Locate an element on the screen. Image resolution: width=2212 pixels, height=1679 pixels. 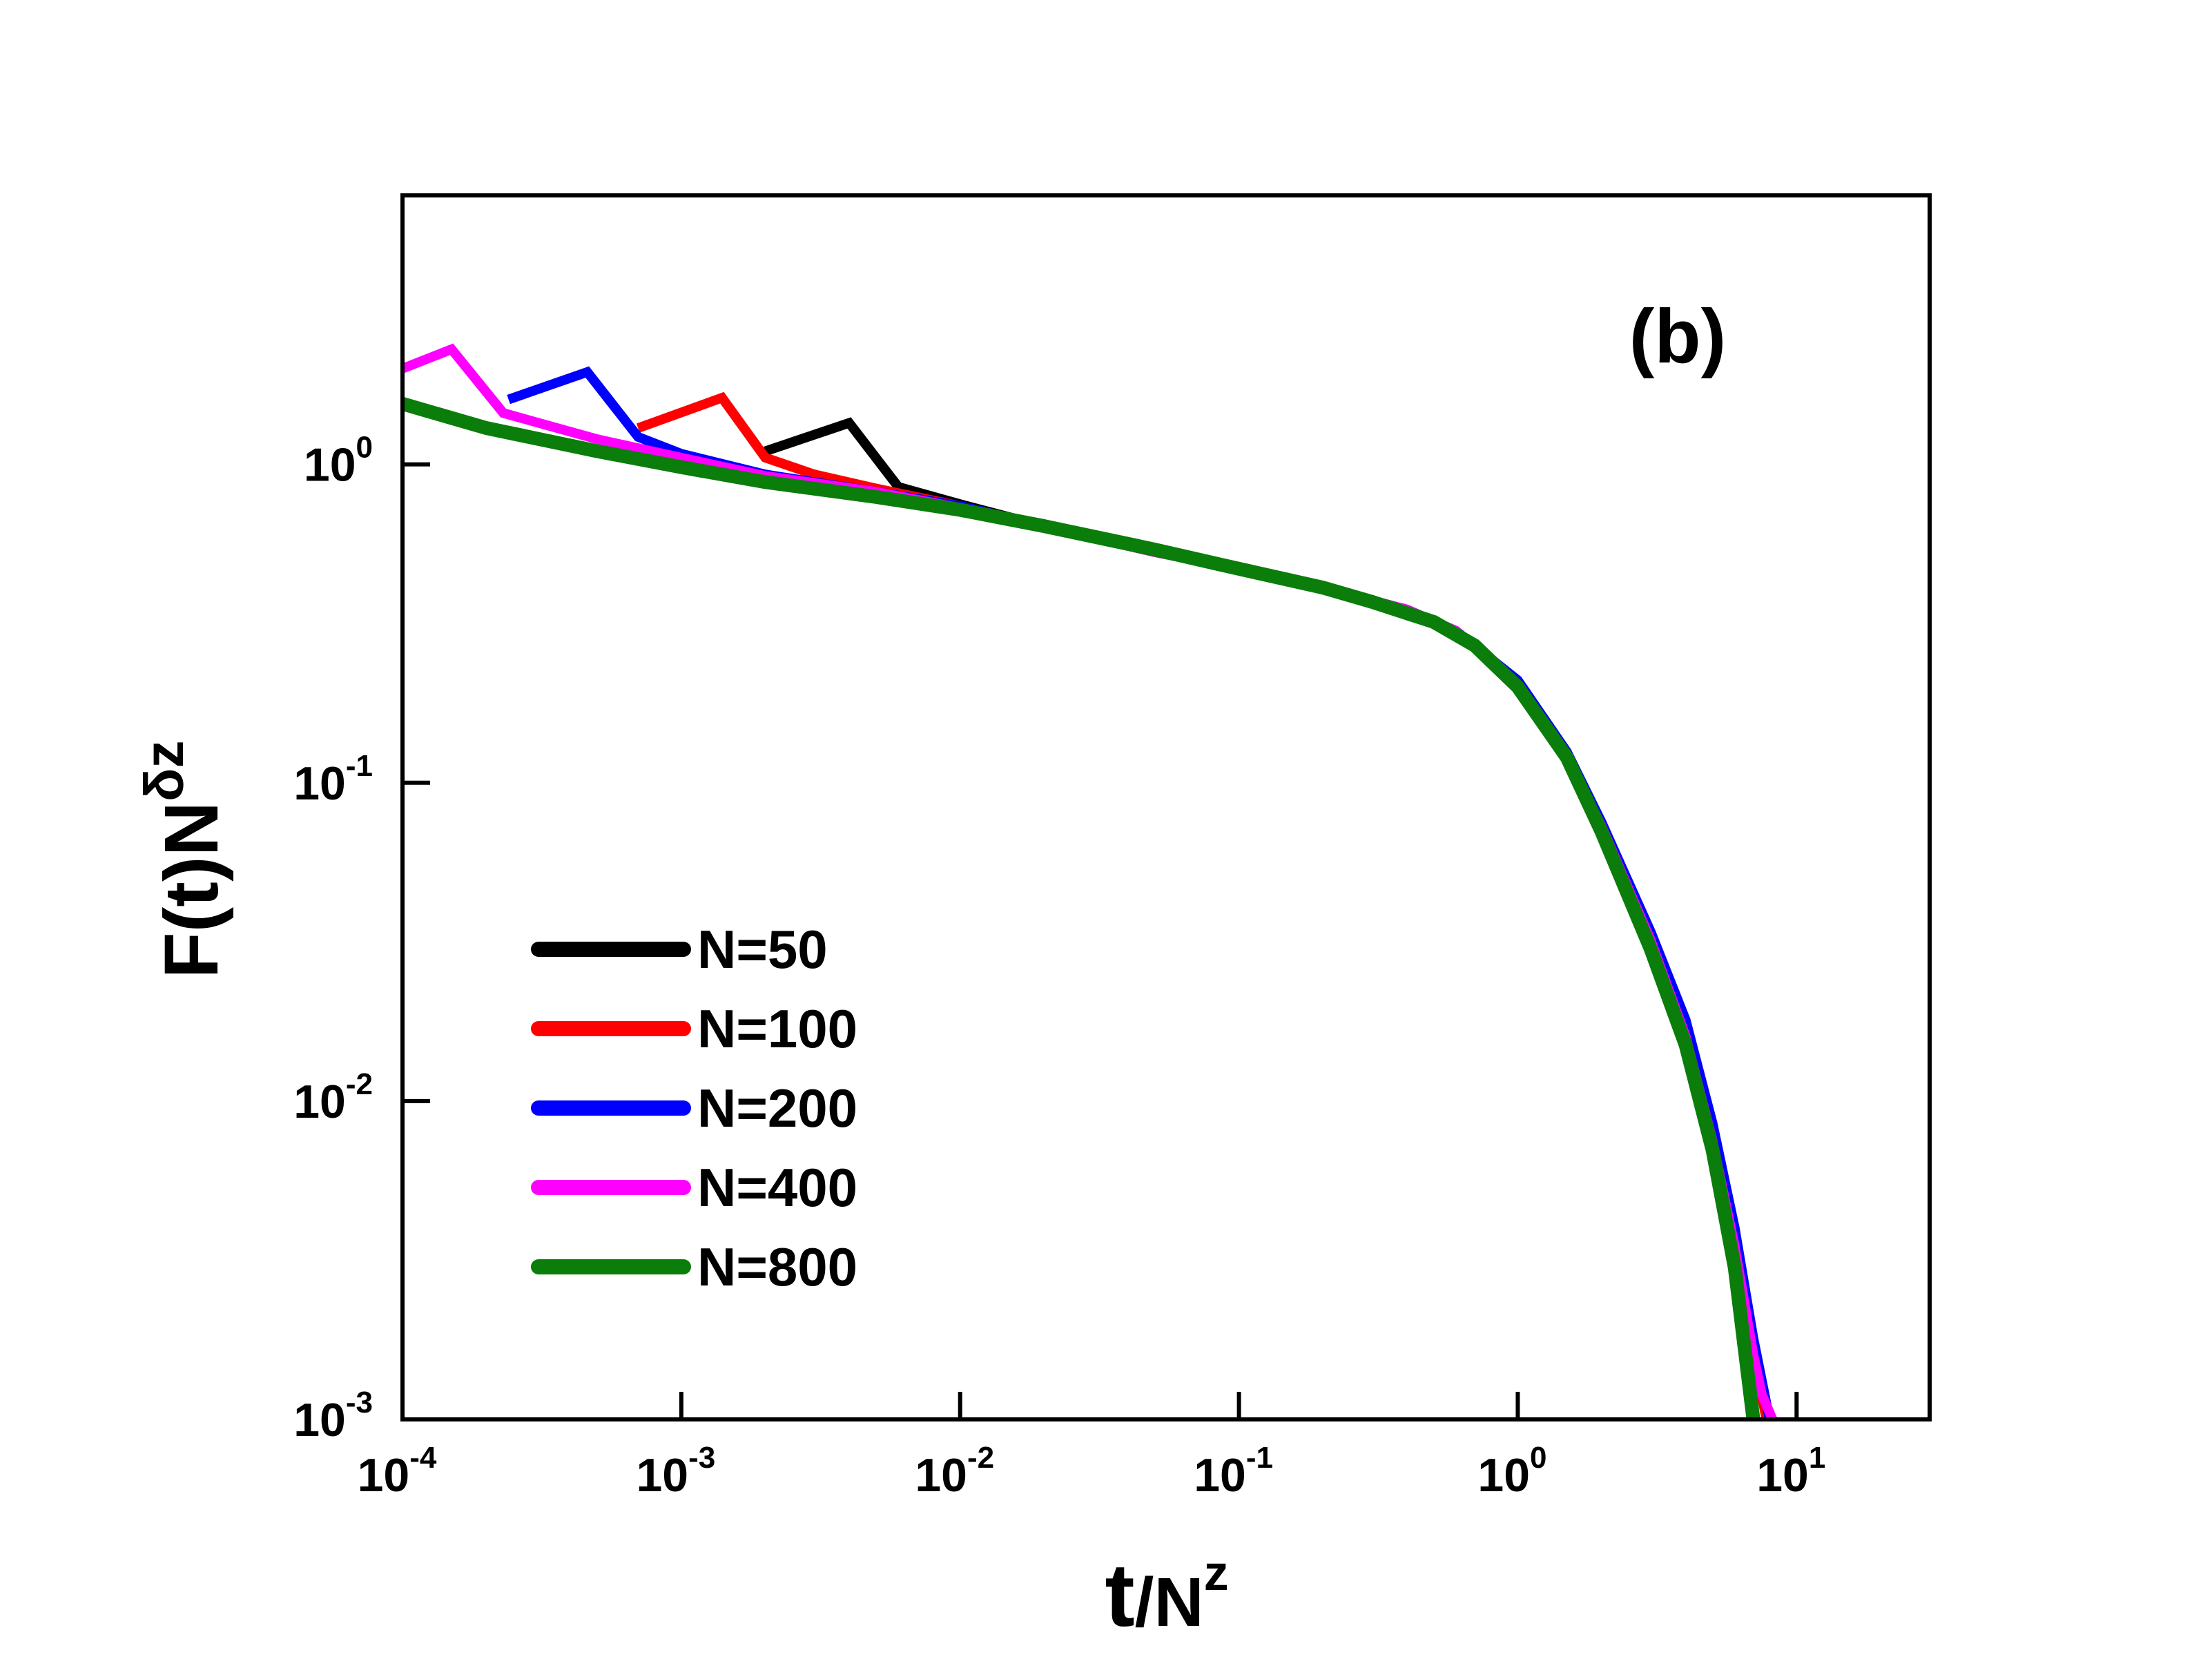
x-axis-label-n: N is located at coordinates (1178, 1602).